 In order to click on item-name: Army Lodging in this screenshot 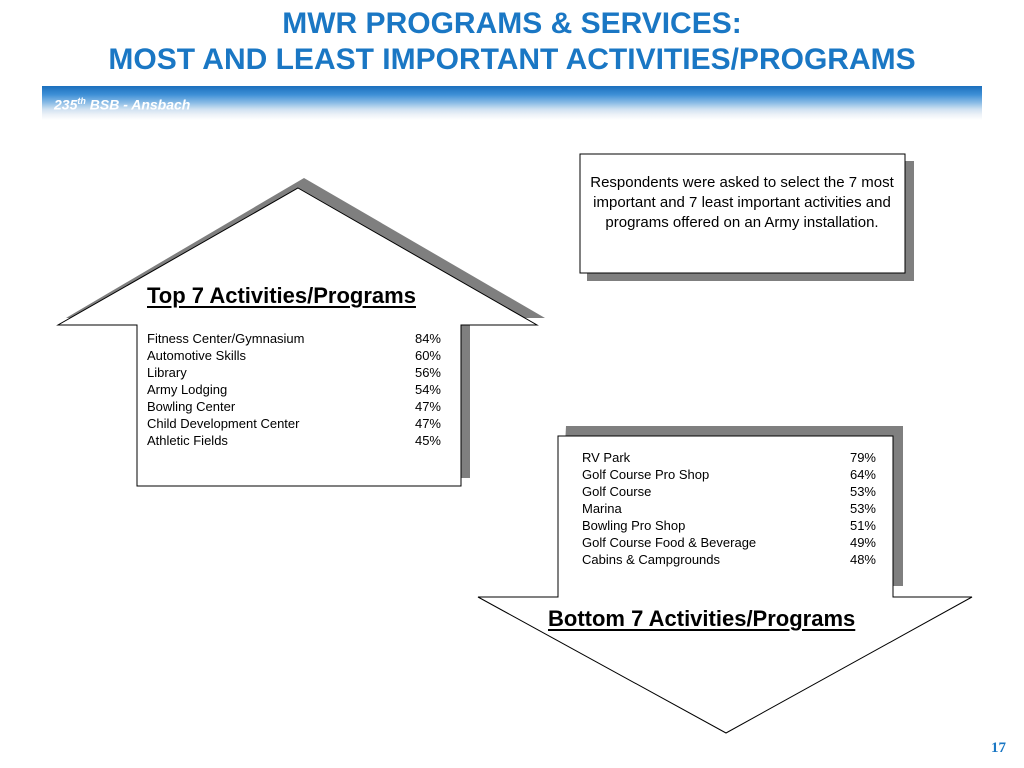, I will do `click(187, 389)`.